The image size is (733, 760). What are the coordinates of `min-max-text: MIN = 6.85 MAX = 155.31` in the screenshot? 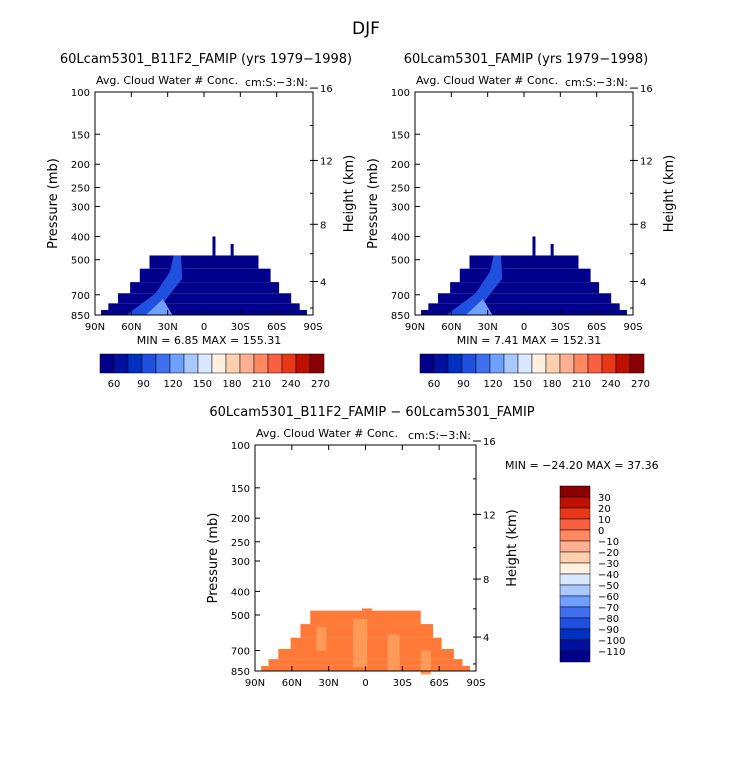 It's located at (209, 340).